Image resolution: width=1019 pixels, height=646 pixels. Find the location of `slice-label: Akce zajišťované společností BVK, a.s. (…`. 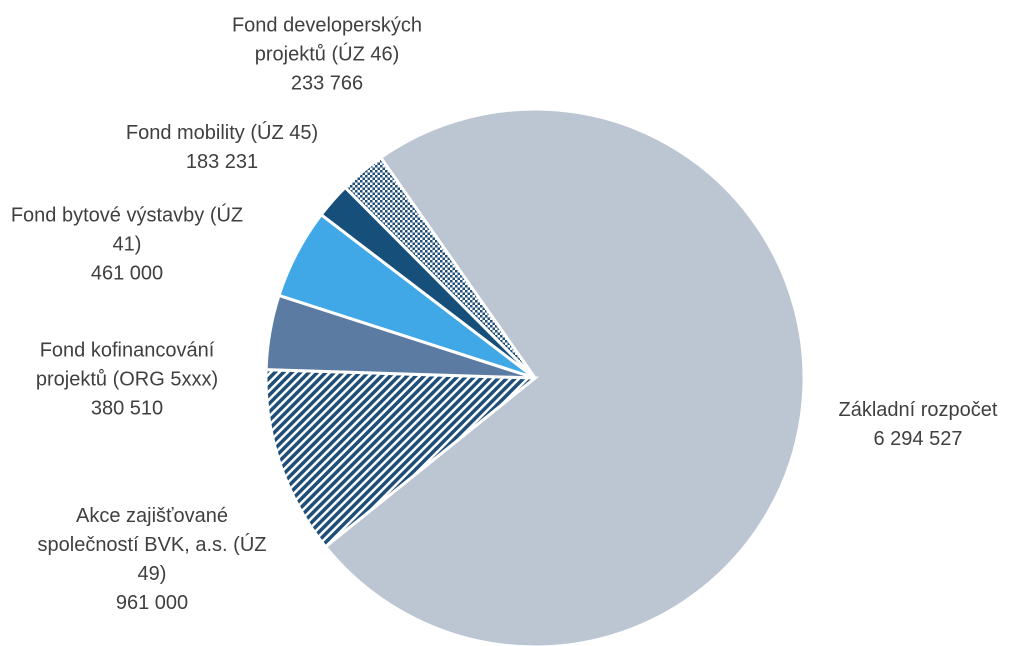

slice-label: Akce zajišťované společností BVK, a.s. (… is located at coordinates (152, 560).